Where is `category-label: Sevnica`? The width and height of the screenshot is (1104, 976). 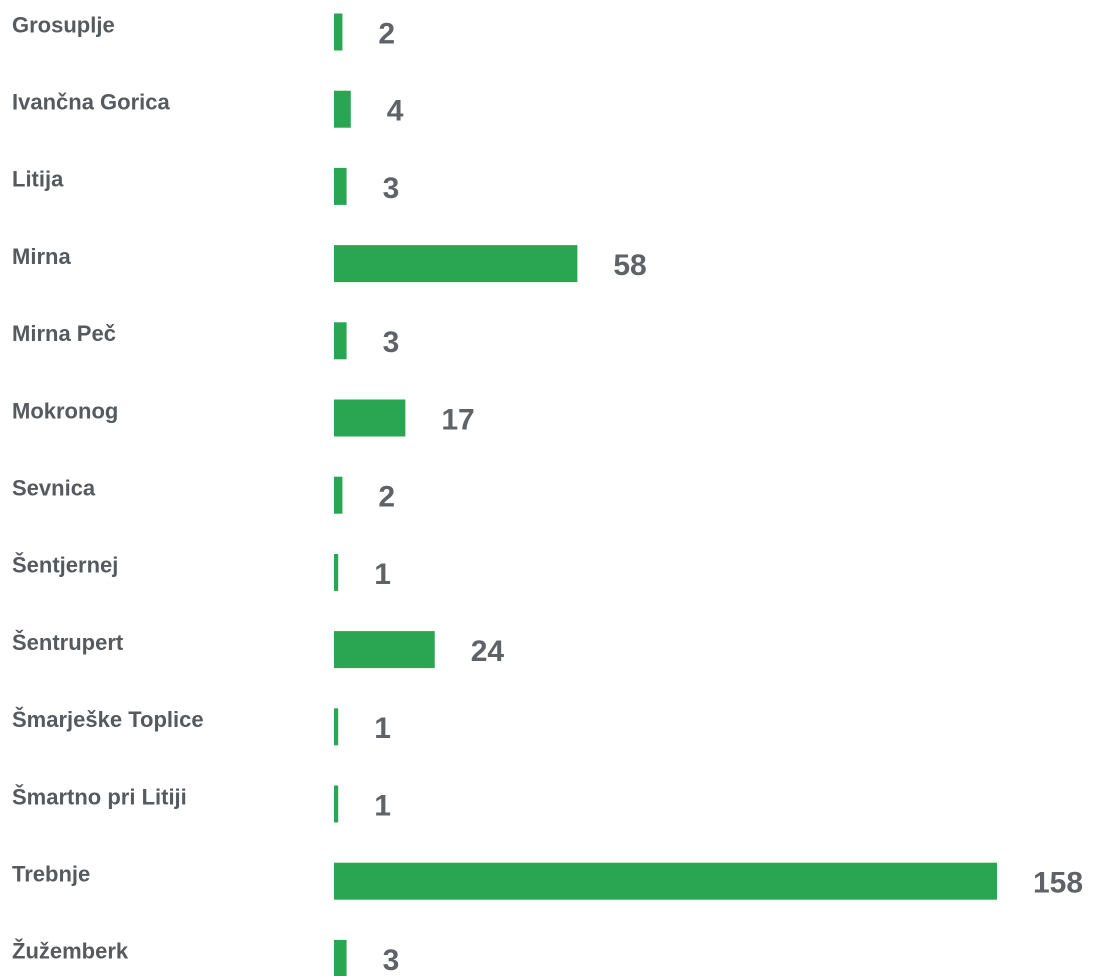
category-label: Sevnica is located at coordinates (54, 488).